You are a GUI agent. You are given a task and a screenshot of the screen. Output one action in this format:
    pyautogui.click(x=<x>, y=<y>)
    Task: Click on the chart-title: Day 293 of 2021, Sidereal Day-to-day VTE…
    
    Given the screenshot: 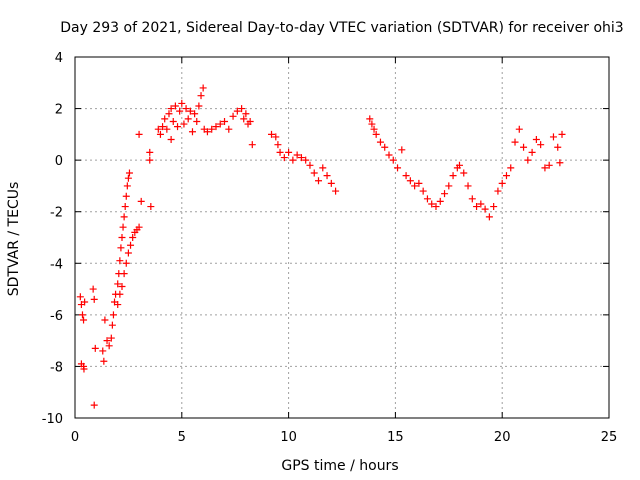 What is the action you would take?
    pyautogui.click(x=341, y=28)
    